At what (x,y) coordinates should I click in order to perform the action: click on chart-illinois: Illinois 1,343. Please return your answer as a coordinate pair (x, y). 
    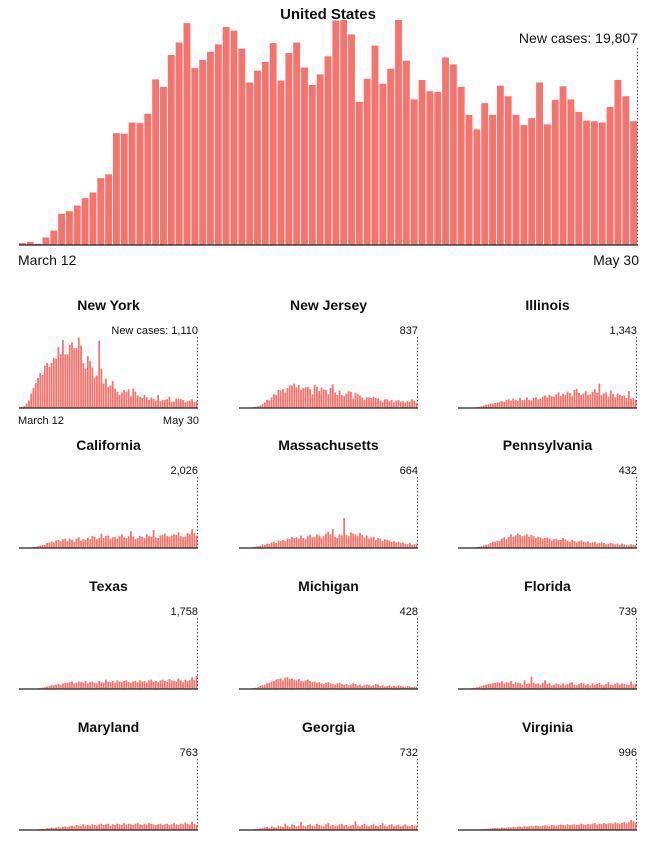
    Looking at the image, I should click on (547, 353).